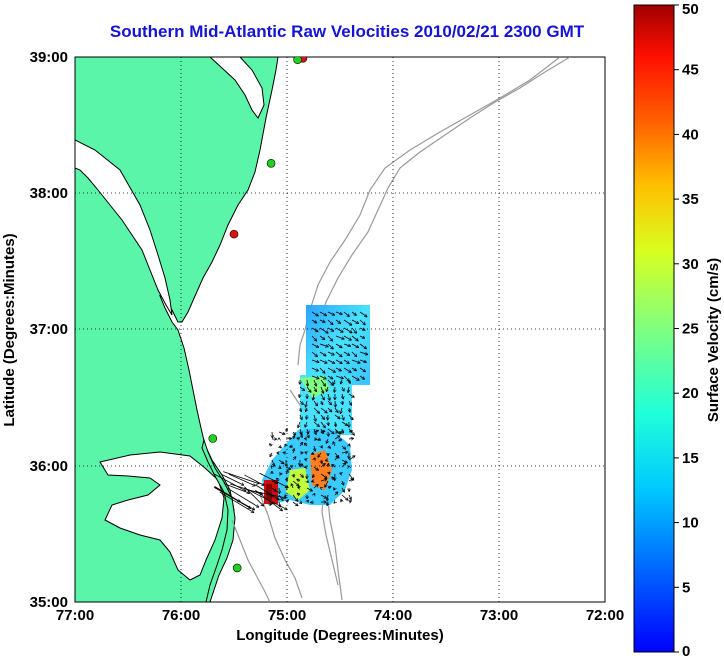  What do you see at coordinates (654, 328) in the screenshot?
I see `colorbar` at bounding box center [654, 328].